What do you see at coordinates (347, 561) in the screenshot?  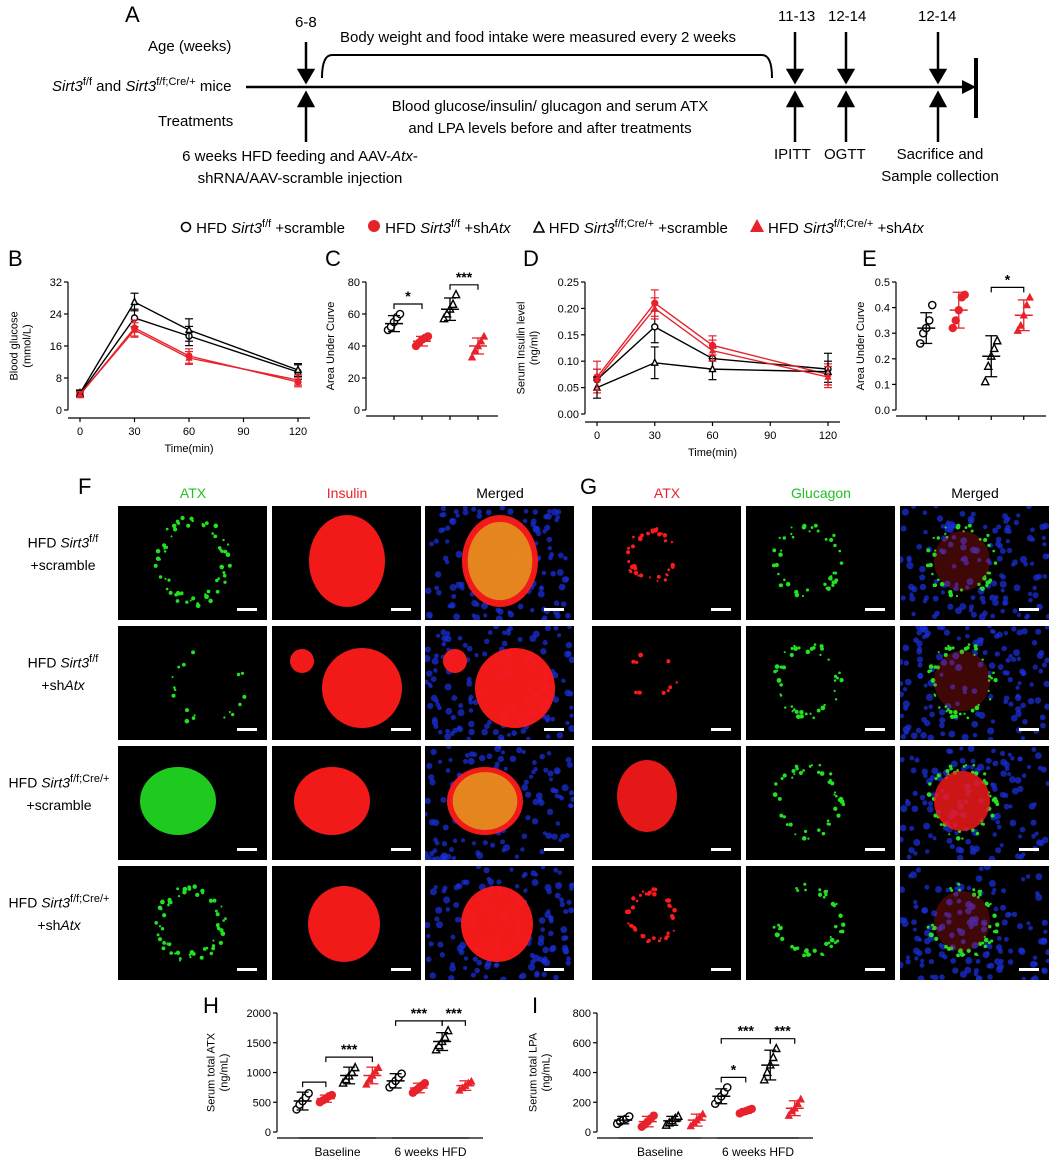 I see `insulin-signal` at bounding box center [347, 561].